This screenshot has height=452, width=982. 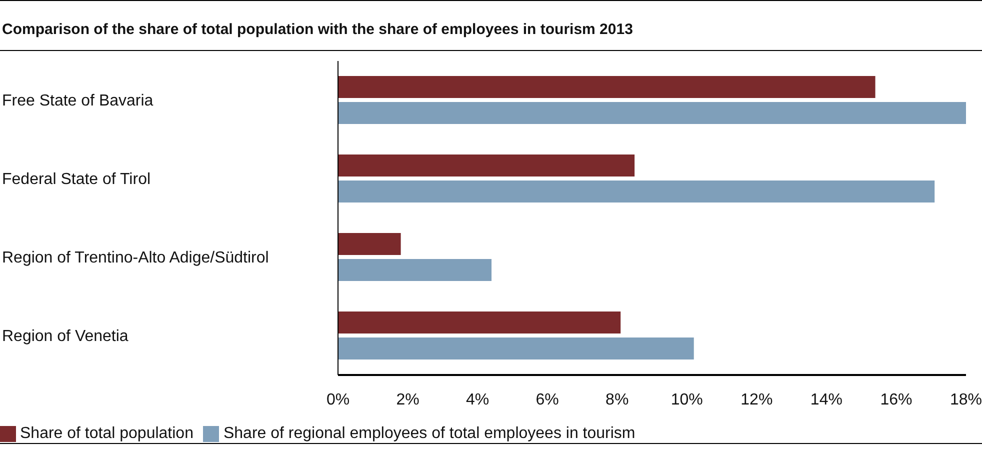 What do you see at coordinates (896, 399) in the screenshot?
I see `x-tick-label: 16%` at bounding box center [896, 399].